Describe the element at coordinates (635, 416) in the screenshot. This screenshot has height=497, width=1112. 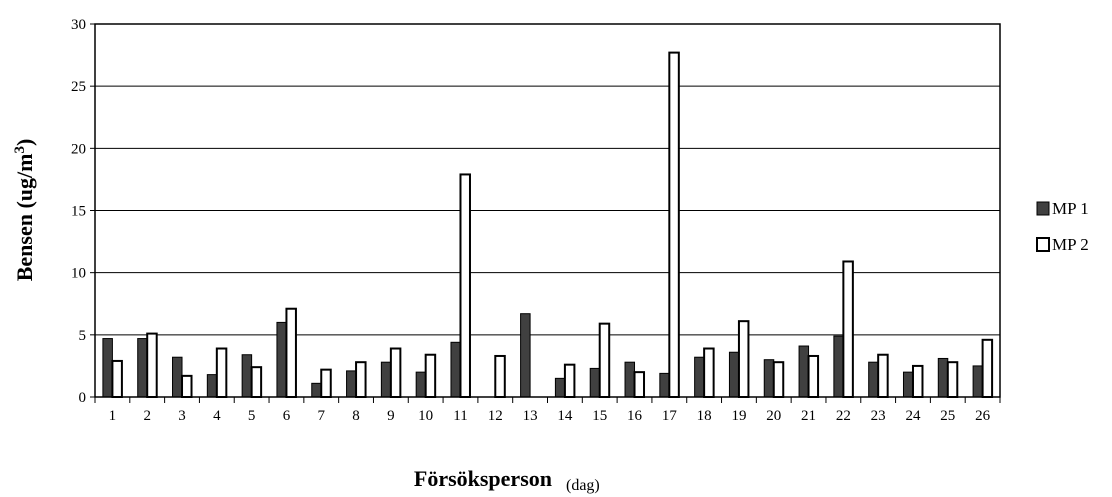
I see `x-tick-label: 16` at that location.